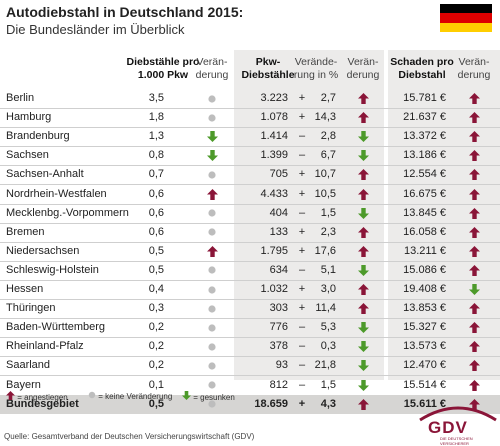 The image size is (500, 446). I want to click on thefts-value: 1.078, so click(274, 117).